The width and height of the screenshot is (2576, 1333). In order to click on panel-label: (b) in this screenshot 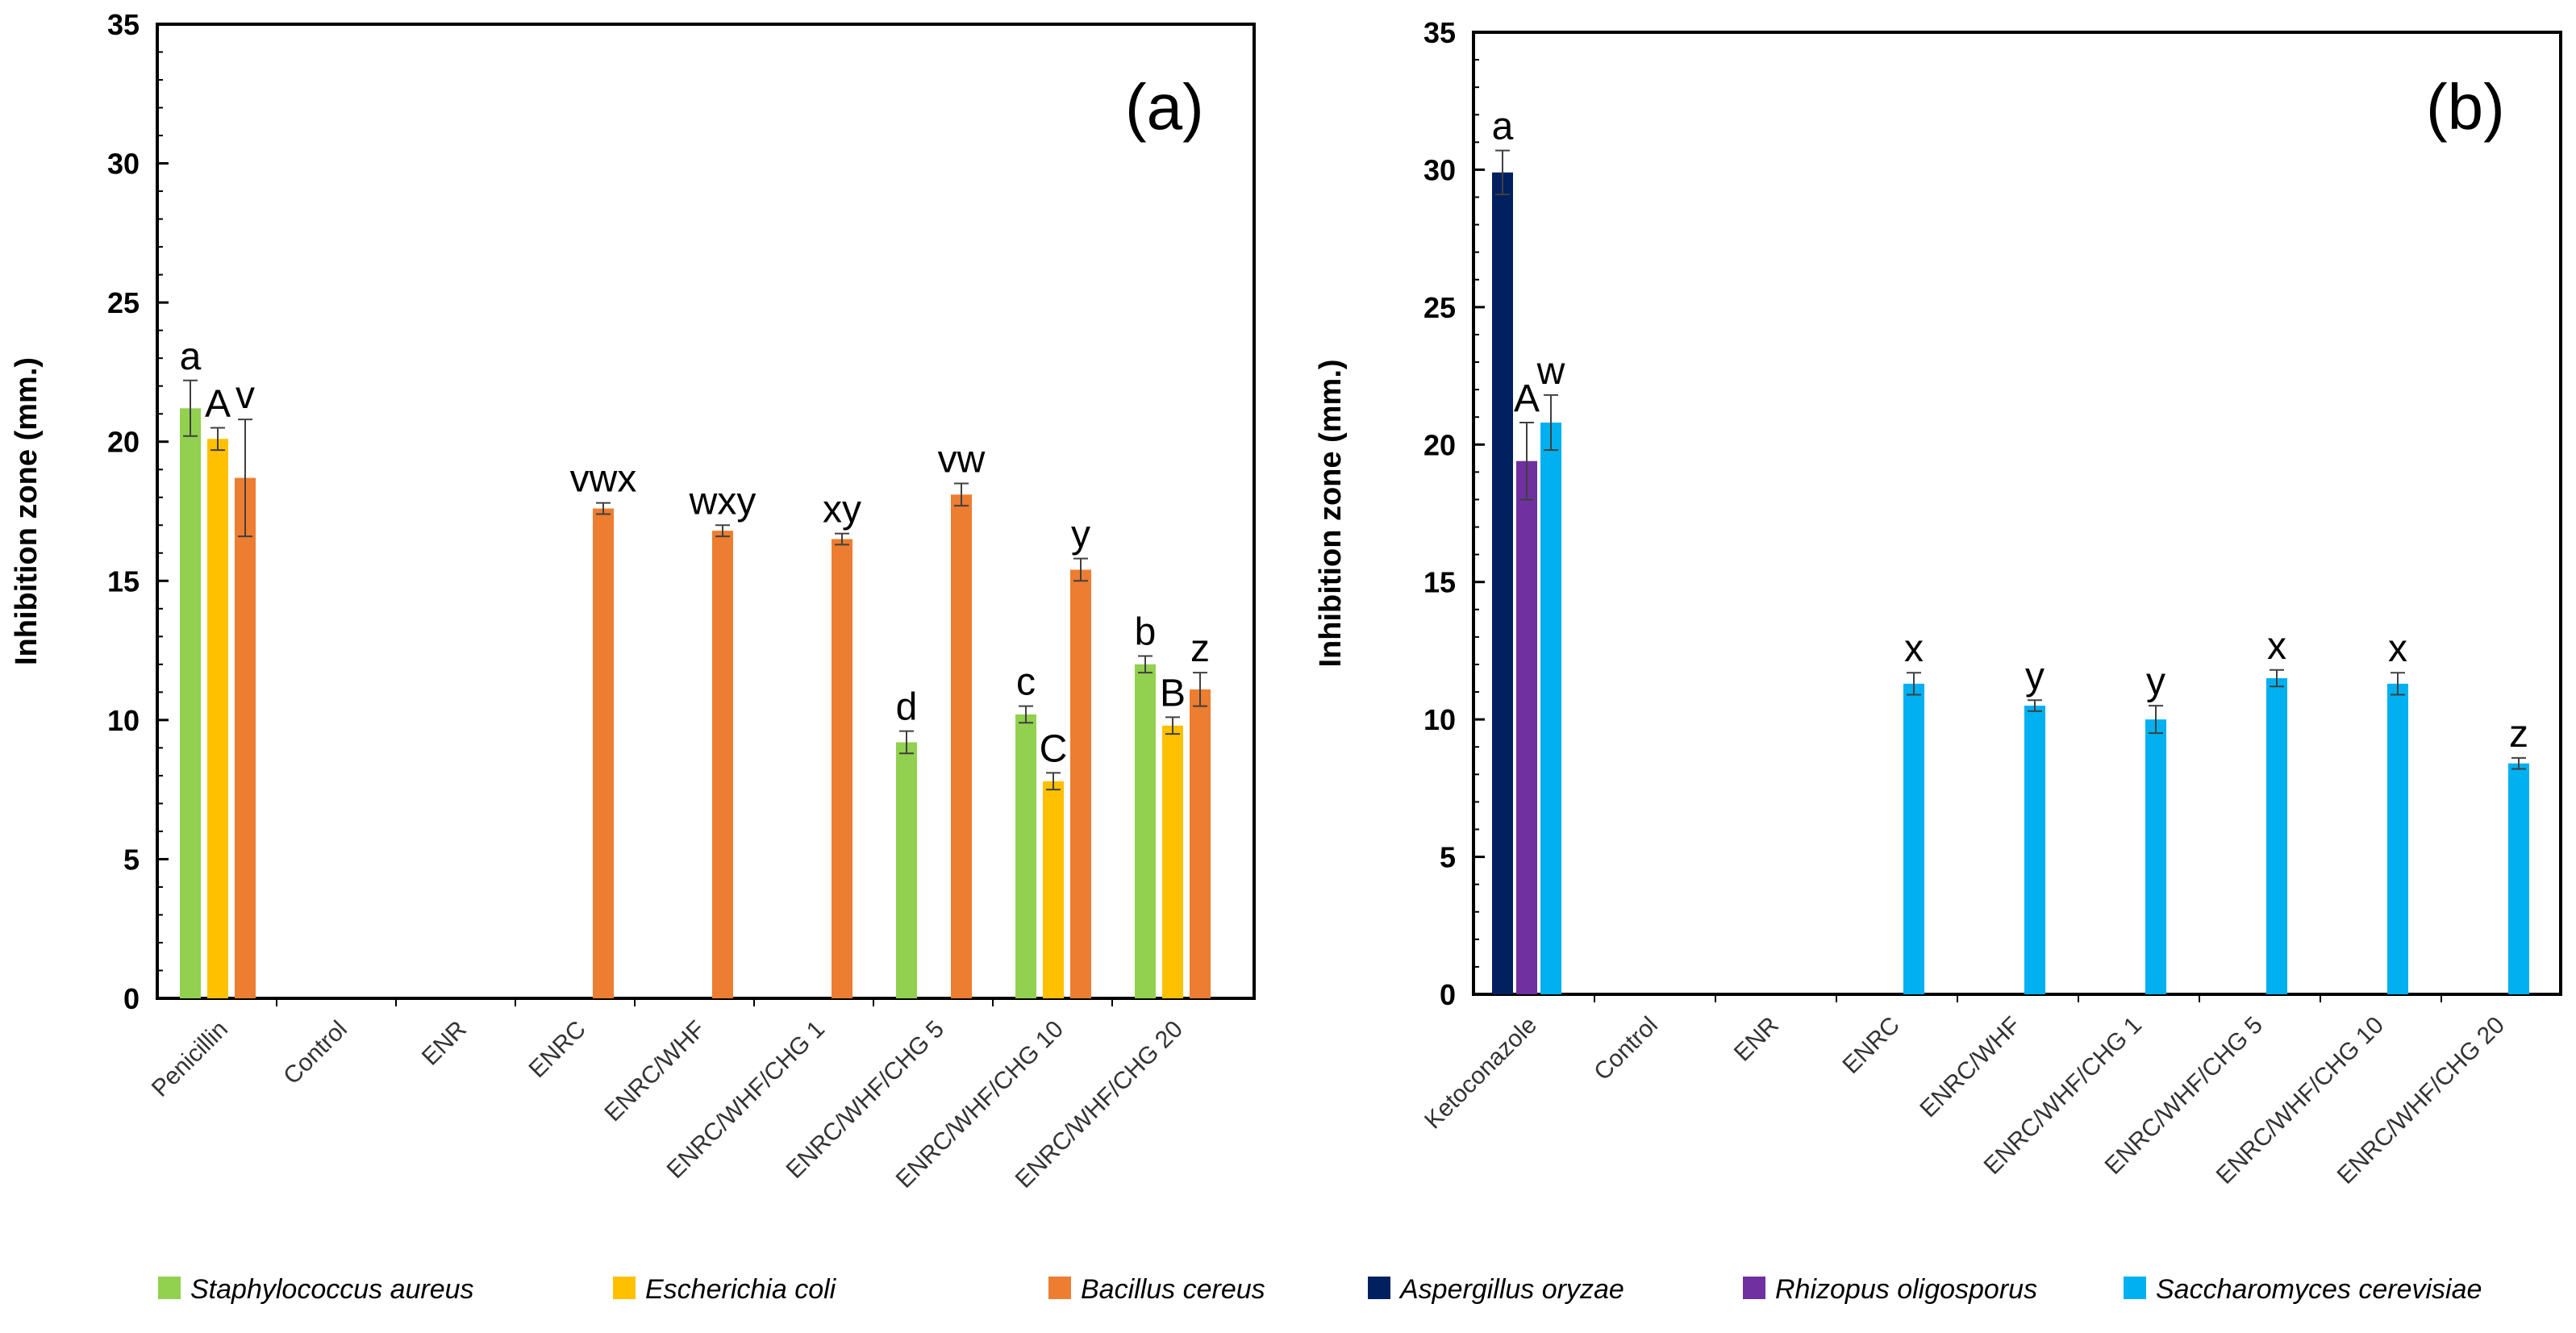, I will do `click(2465, 107)`.